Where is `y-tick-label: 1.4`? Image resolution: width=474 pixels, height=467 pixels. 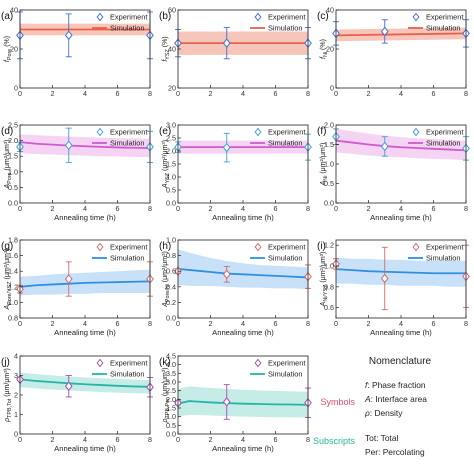 y-tick-label: 1.4 is located at coordinates (13, 271).